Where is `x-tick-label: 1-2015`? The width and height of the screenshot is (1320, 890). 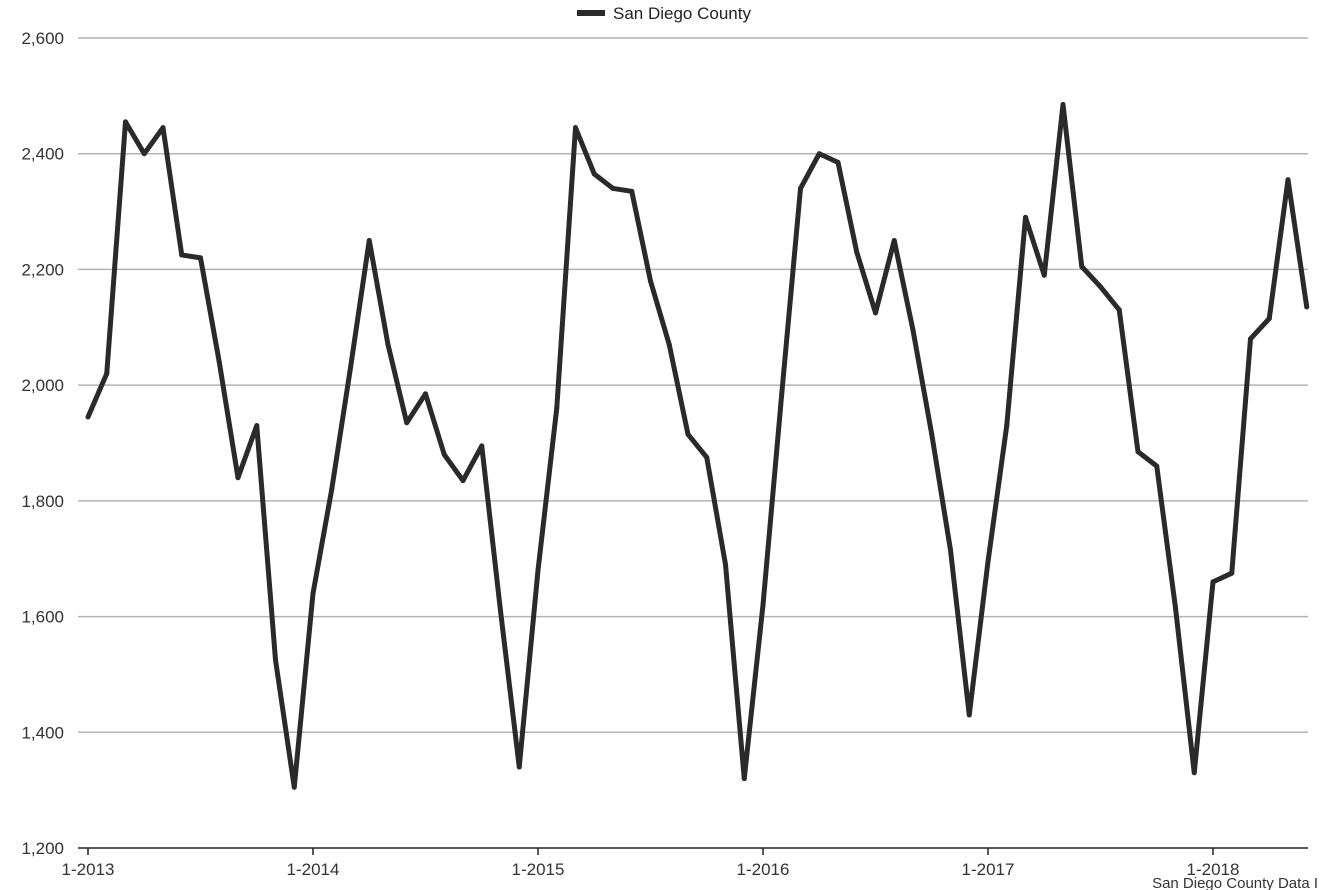
x-tick-label: 1-2015 is located at coordinates (538, 869).